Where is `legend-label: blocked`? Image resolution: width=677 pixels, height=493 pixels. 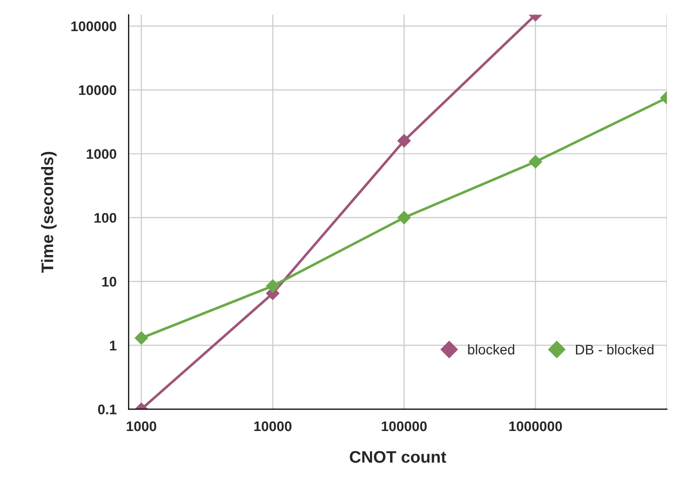 legend-label: blocked is located at coordinates (491, 349).